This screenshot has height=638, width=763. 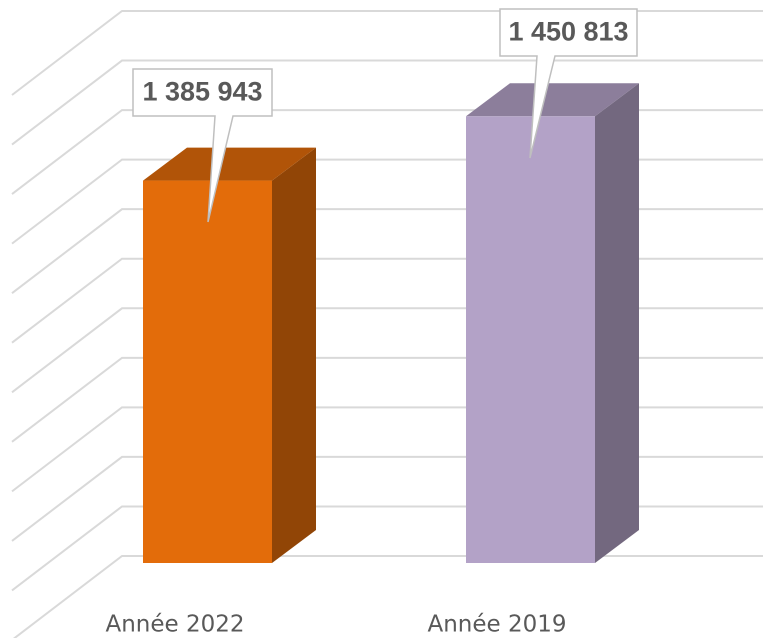 What do you see at coordinates (202, 92) in the screenshot?
I see `data-label: 1 385 943` at bounding box center [202, 92].